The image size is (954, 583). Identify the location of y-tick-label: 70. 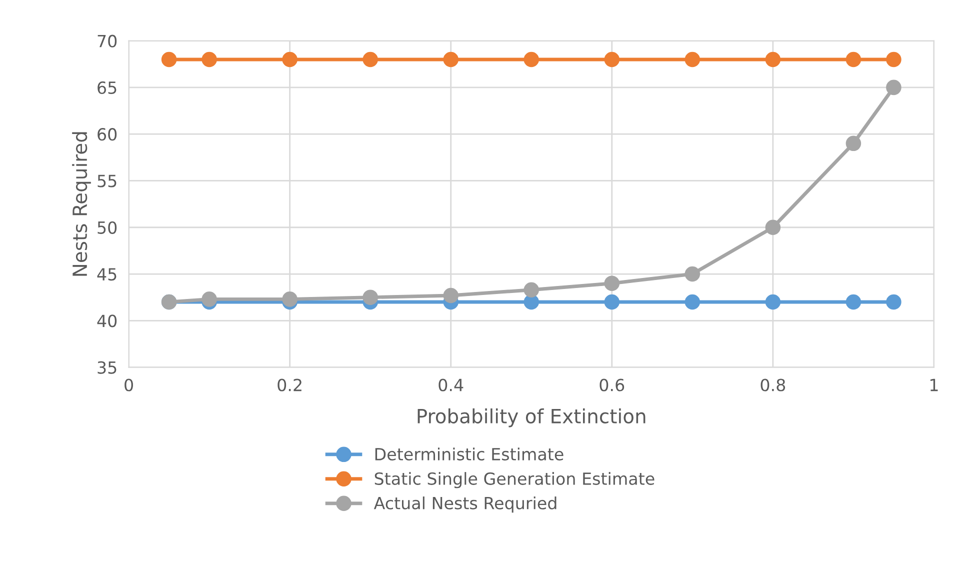
(107, 41).